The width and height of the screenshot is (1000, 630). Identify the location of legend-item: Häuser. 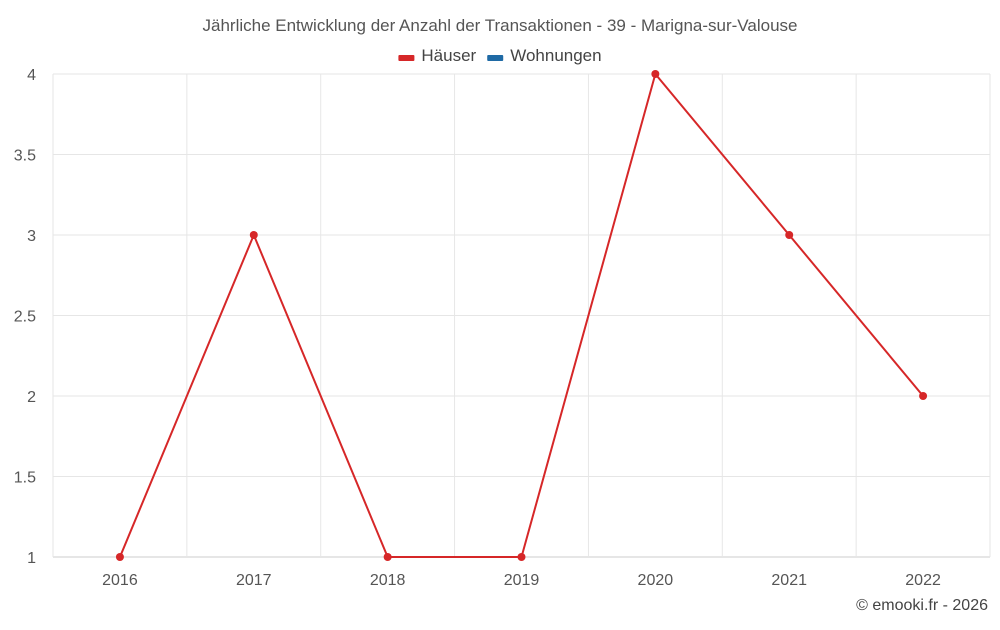
(437, 55).